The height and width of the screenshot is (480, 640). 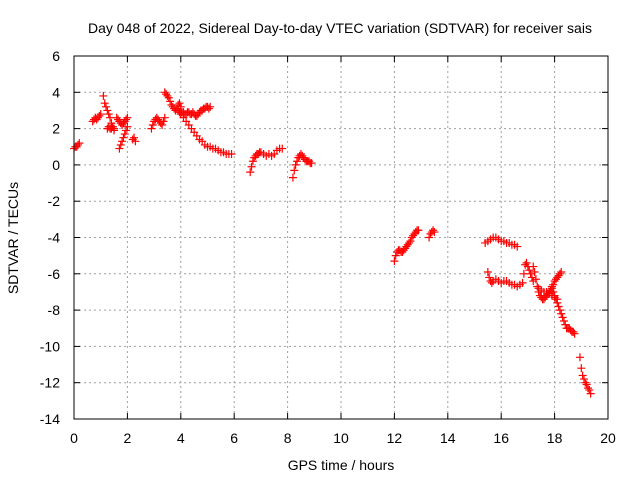 What do you see at coordinates (555, 438) in the screenshot?
I see `x-tick-label: 18` at bounding box center [555, 438].